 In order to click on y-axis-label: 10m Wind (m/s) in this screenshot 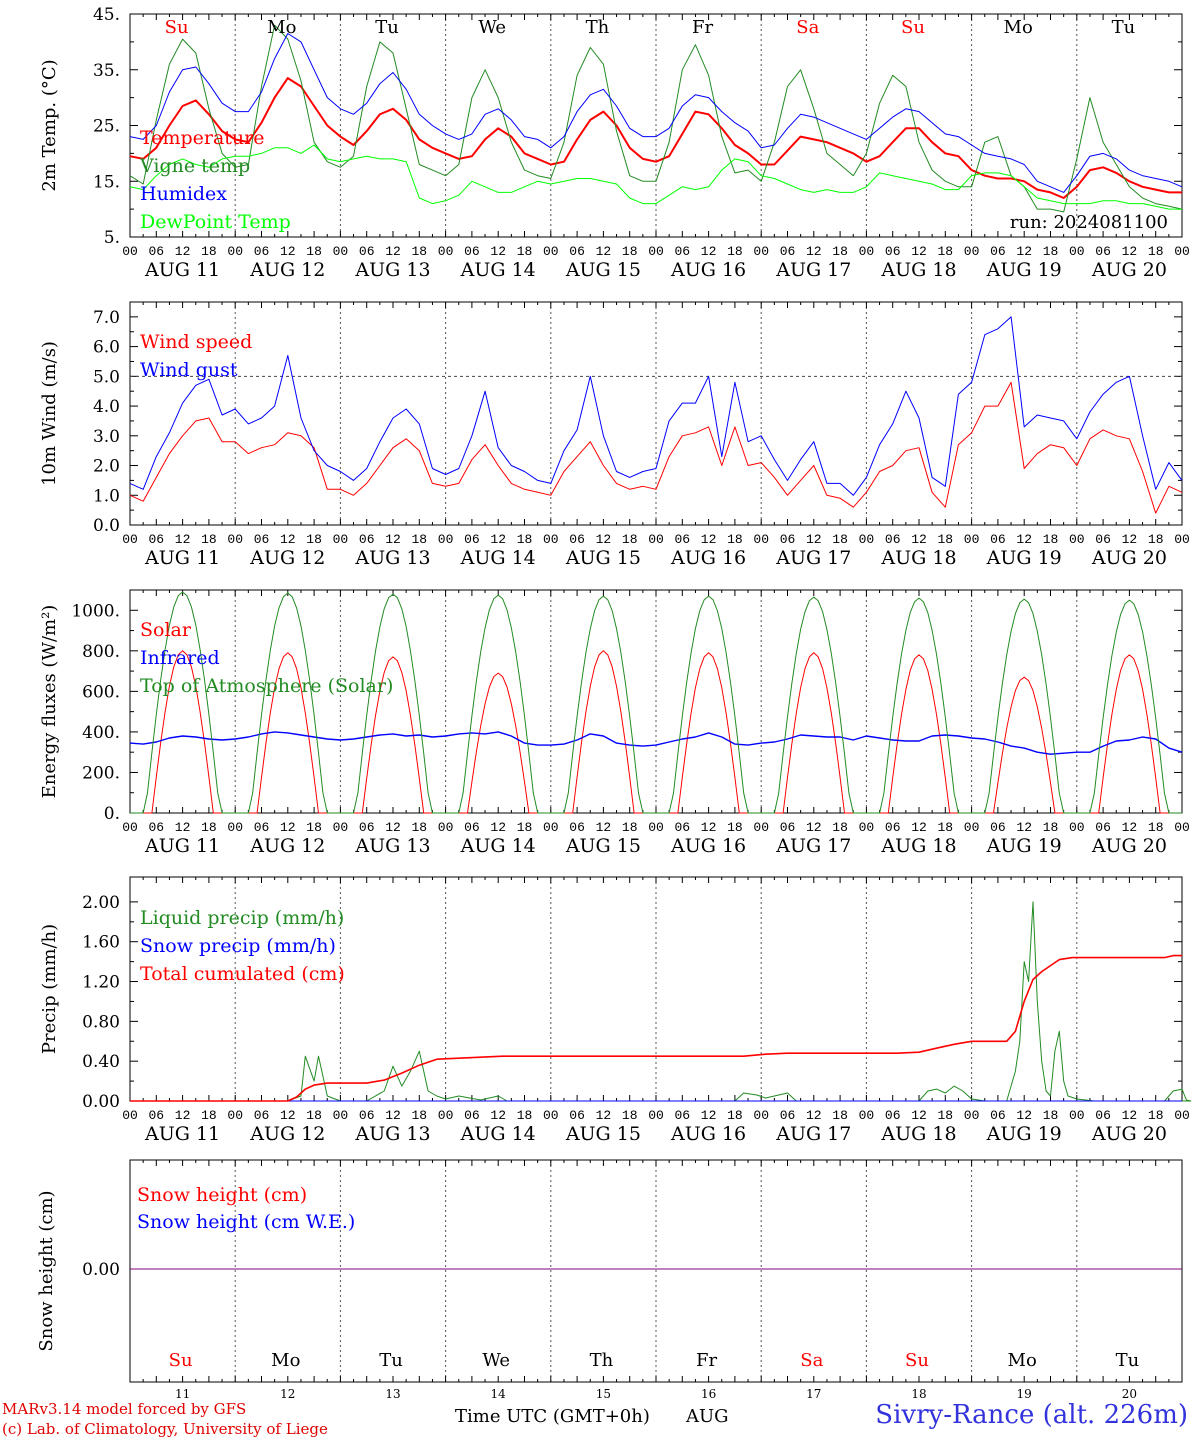, I will do `click(49, 413)`.